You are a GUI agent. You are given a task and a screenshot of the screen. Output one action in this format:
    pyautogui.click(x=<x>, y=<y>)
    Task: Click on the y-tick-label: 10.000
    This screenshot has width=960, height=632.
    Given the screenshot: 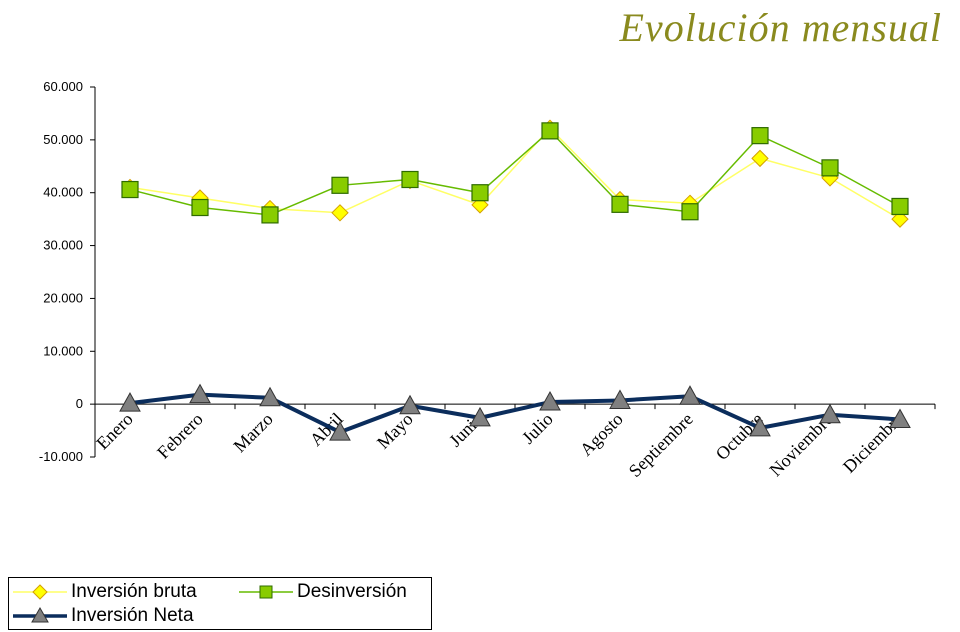 What is the action you would take?
    pyautogui.click(x=63, y=350)
    